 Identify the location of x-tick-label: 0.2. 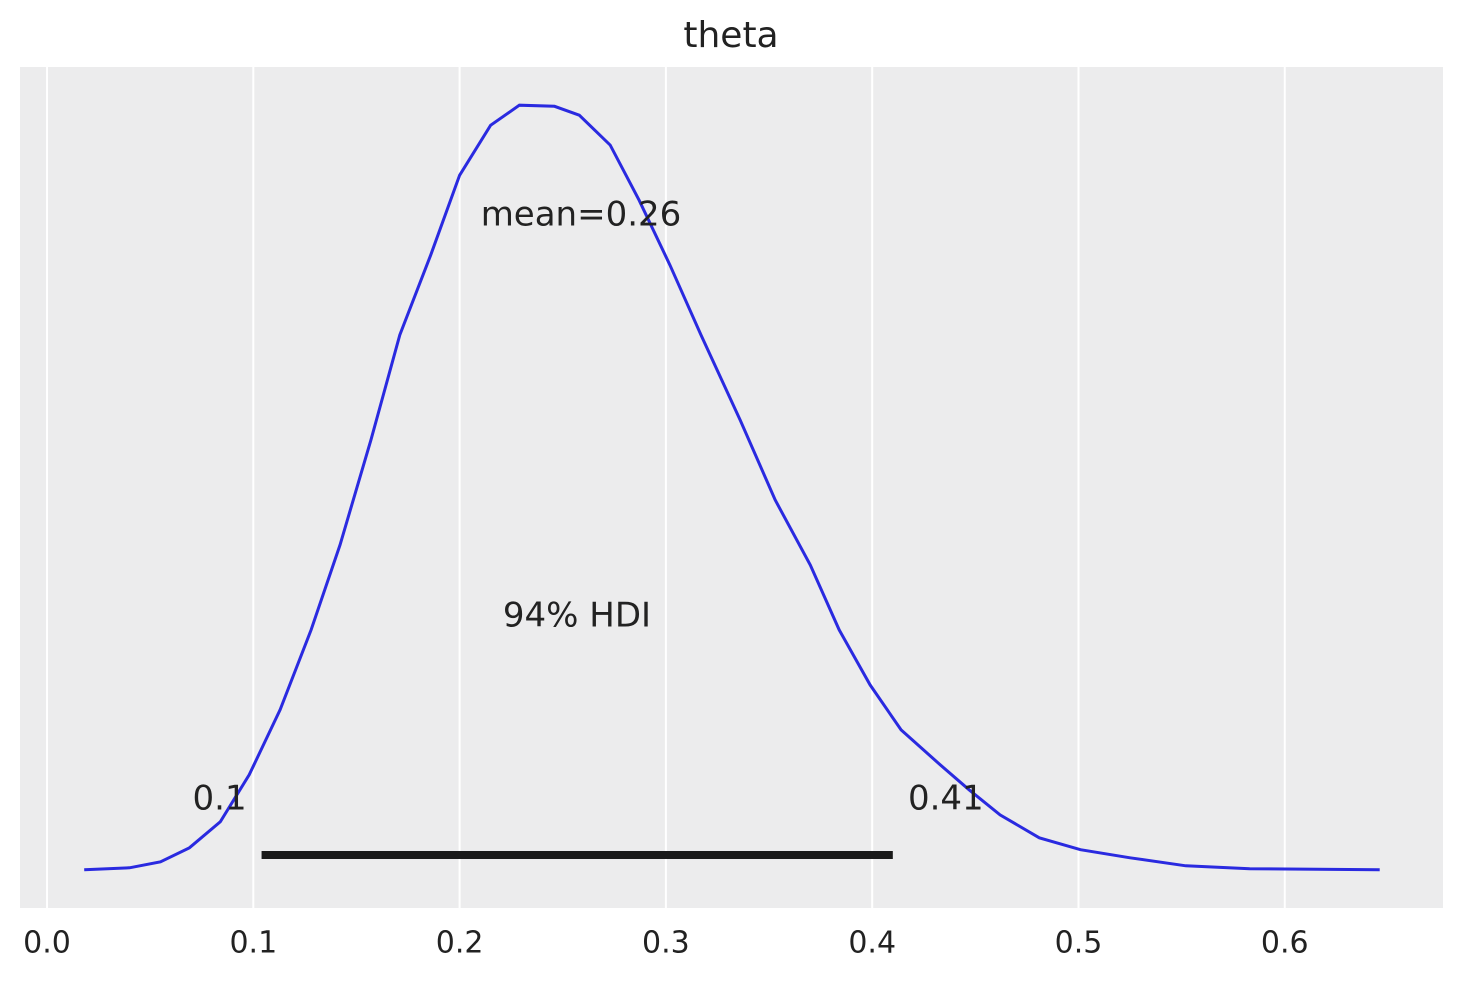
(460, 943).